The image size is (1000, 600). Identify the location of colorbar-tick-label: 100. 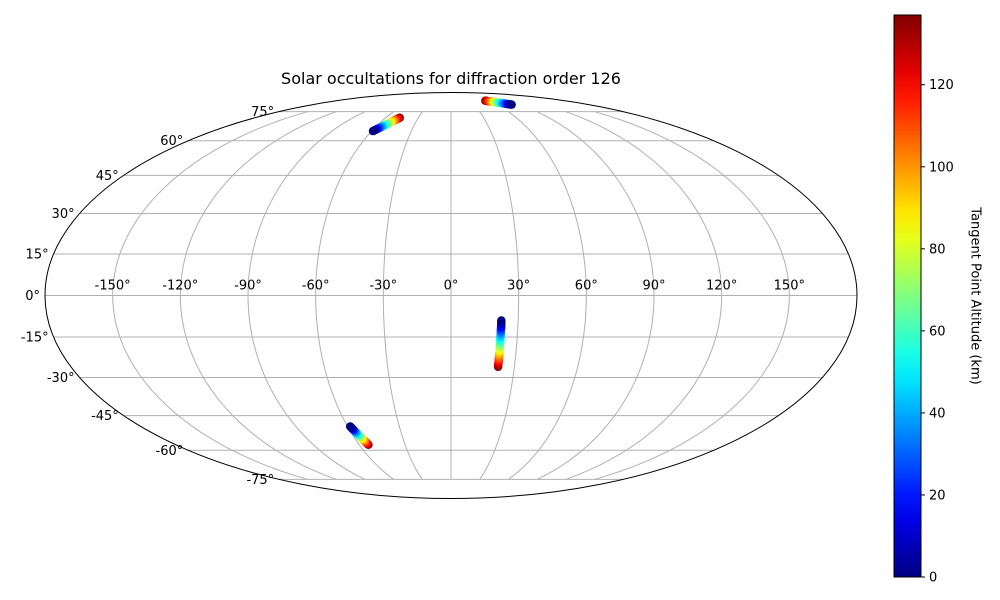
(941, 167).